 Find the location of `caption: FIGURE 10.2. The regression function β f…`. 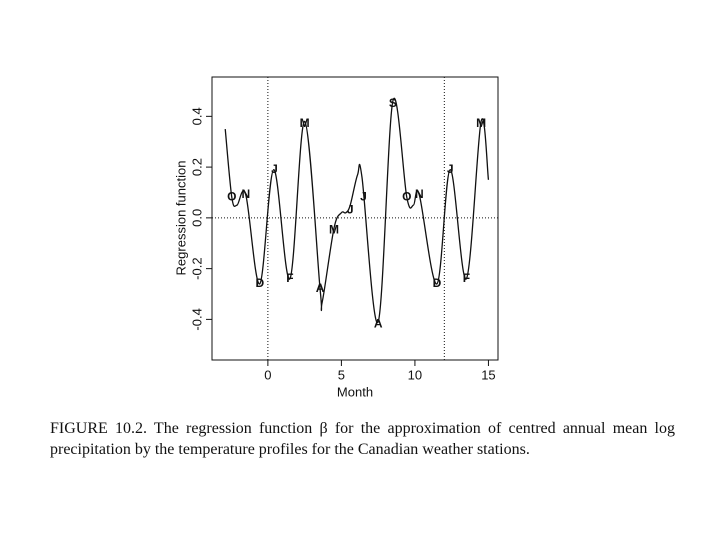

caption: FIGURE 10.2. The regression function β f… is located at coordinates (362, 439).